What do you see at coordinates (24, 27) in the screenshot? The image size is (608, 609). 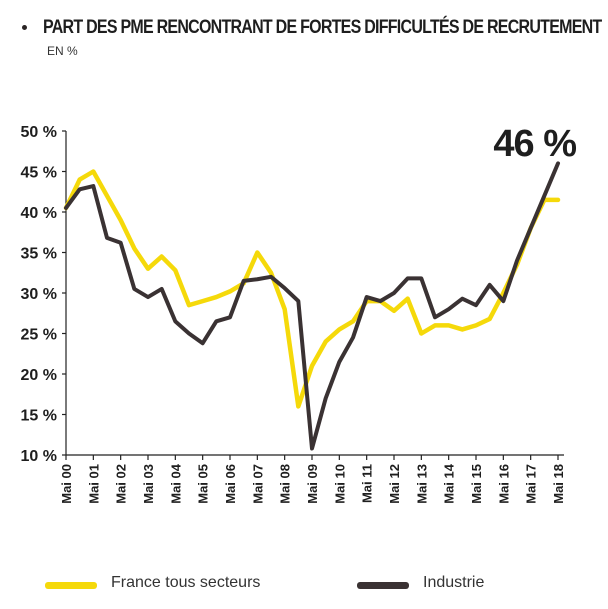 I see `title-bullet-icon` at bounding box center [24, 27].